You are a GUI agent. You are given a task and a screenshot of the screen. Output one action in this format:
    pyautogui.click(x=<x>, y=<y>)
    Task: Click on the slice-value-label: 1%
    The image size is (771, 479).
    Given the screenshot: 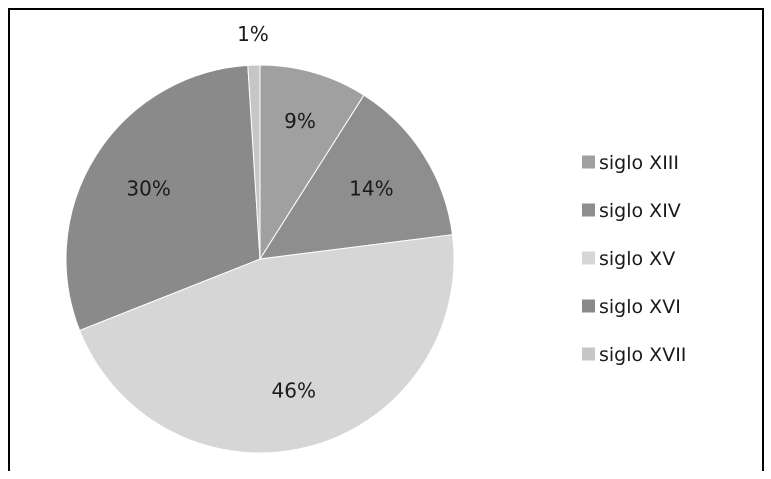 What is the action you would take?
    pyautogui.click(x=253, y=34)
    